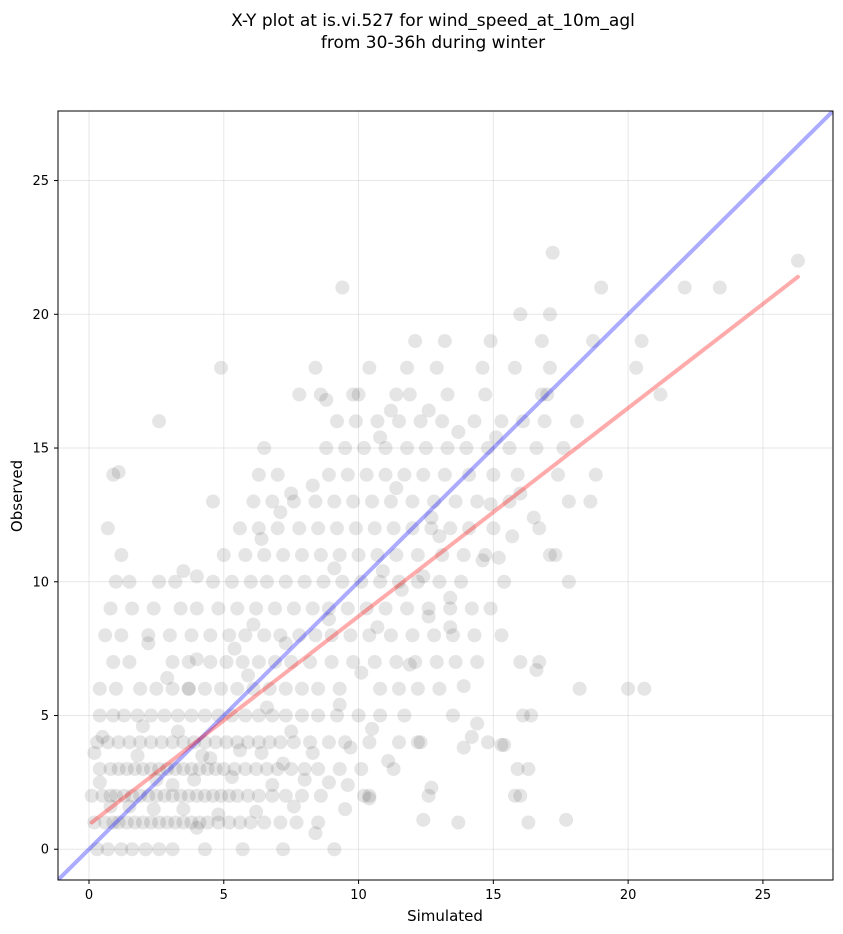 Image resolution: width=843 pixels, height=934 pixels. What do you see at coordinates (40, 315) in the screenshot?
I see `y-tick-label-4: 20` at bounding box center [40, 315].